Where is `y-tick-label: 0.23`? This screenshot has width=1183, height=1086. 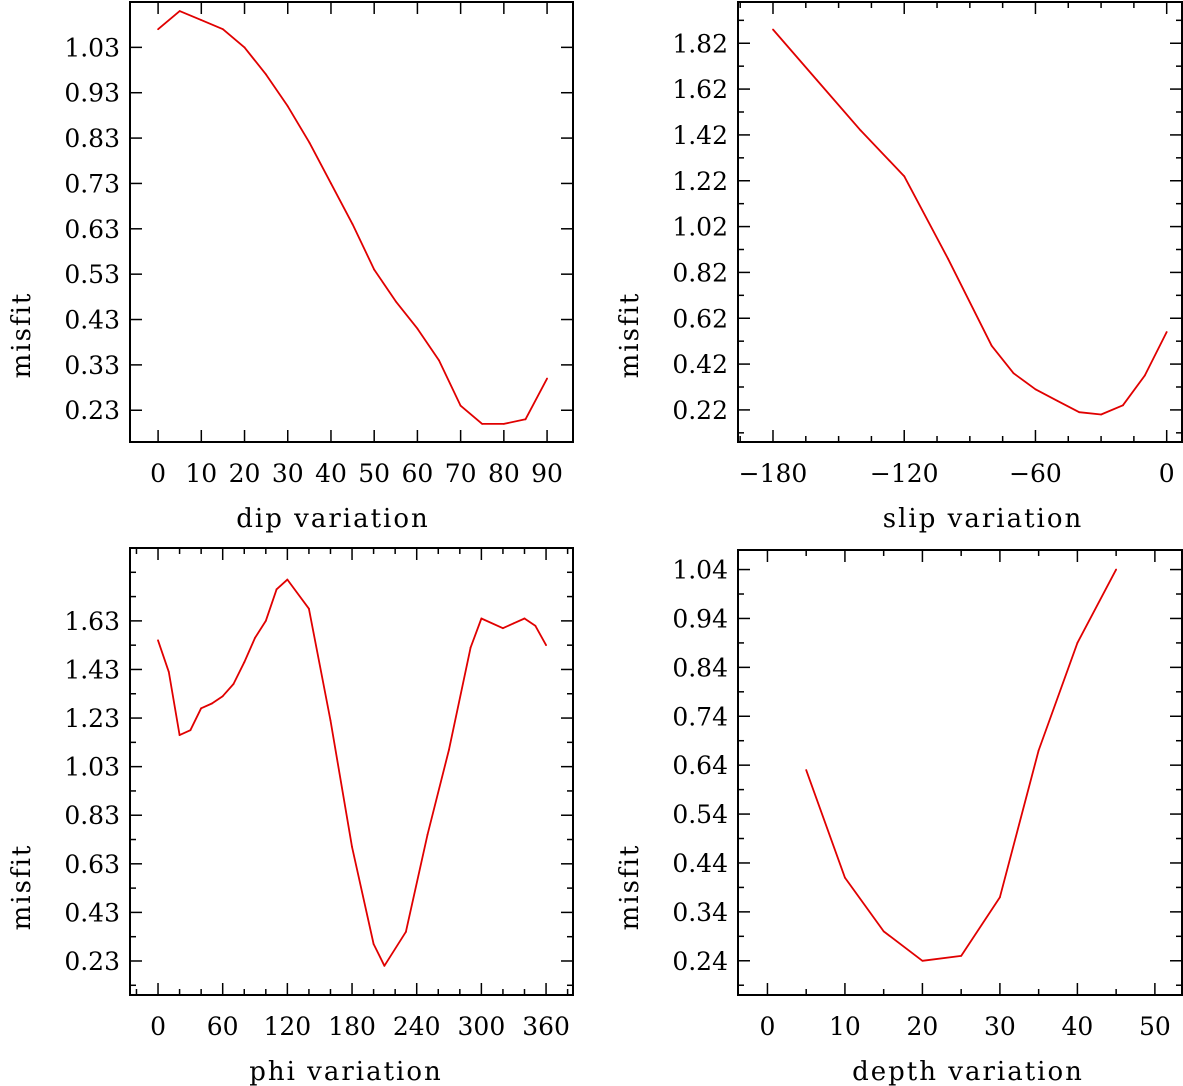
y-tick-label: 0.23 is located at coordinates (92, 961).